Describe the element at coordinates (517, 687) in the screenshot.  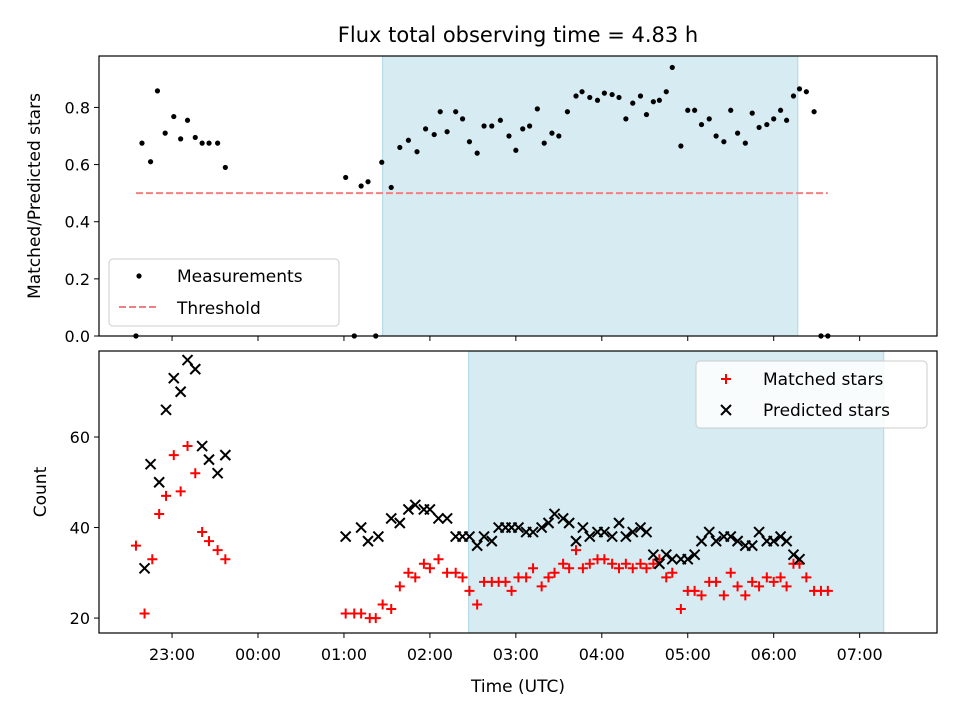
I see `x-axis-label: Time (UTC)` at that location.